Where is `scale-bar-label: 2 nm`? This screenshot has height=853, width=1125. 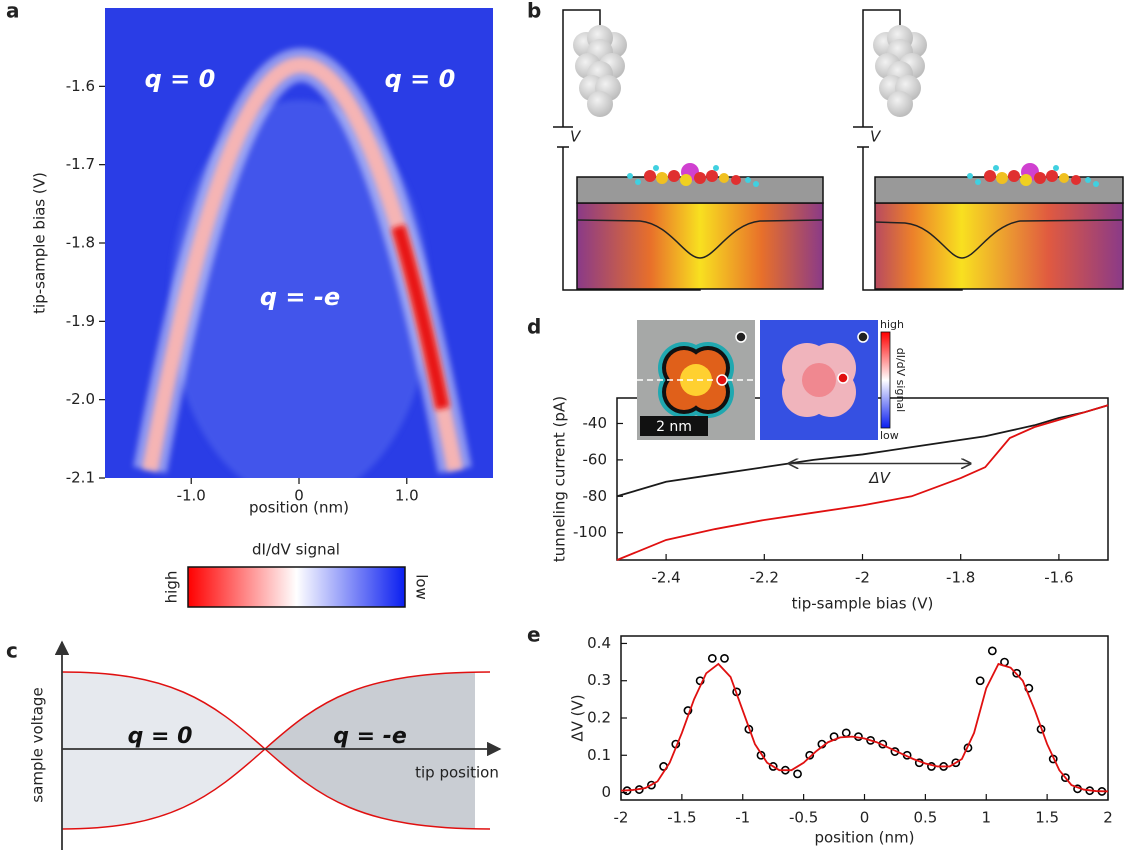 scale-bar-label: 2 nm is located at coordinates (674, 427).